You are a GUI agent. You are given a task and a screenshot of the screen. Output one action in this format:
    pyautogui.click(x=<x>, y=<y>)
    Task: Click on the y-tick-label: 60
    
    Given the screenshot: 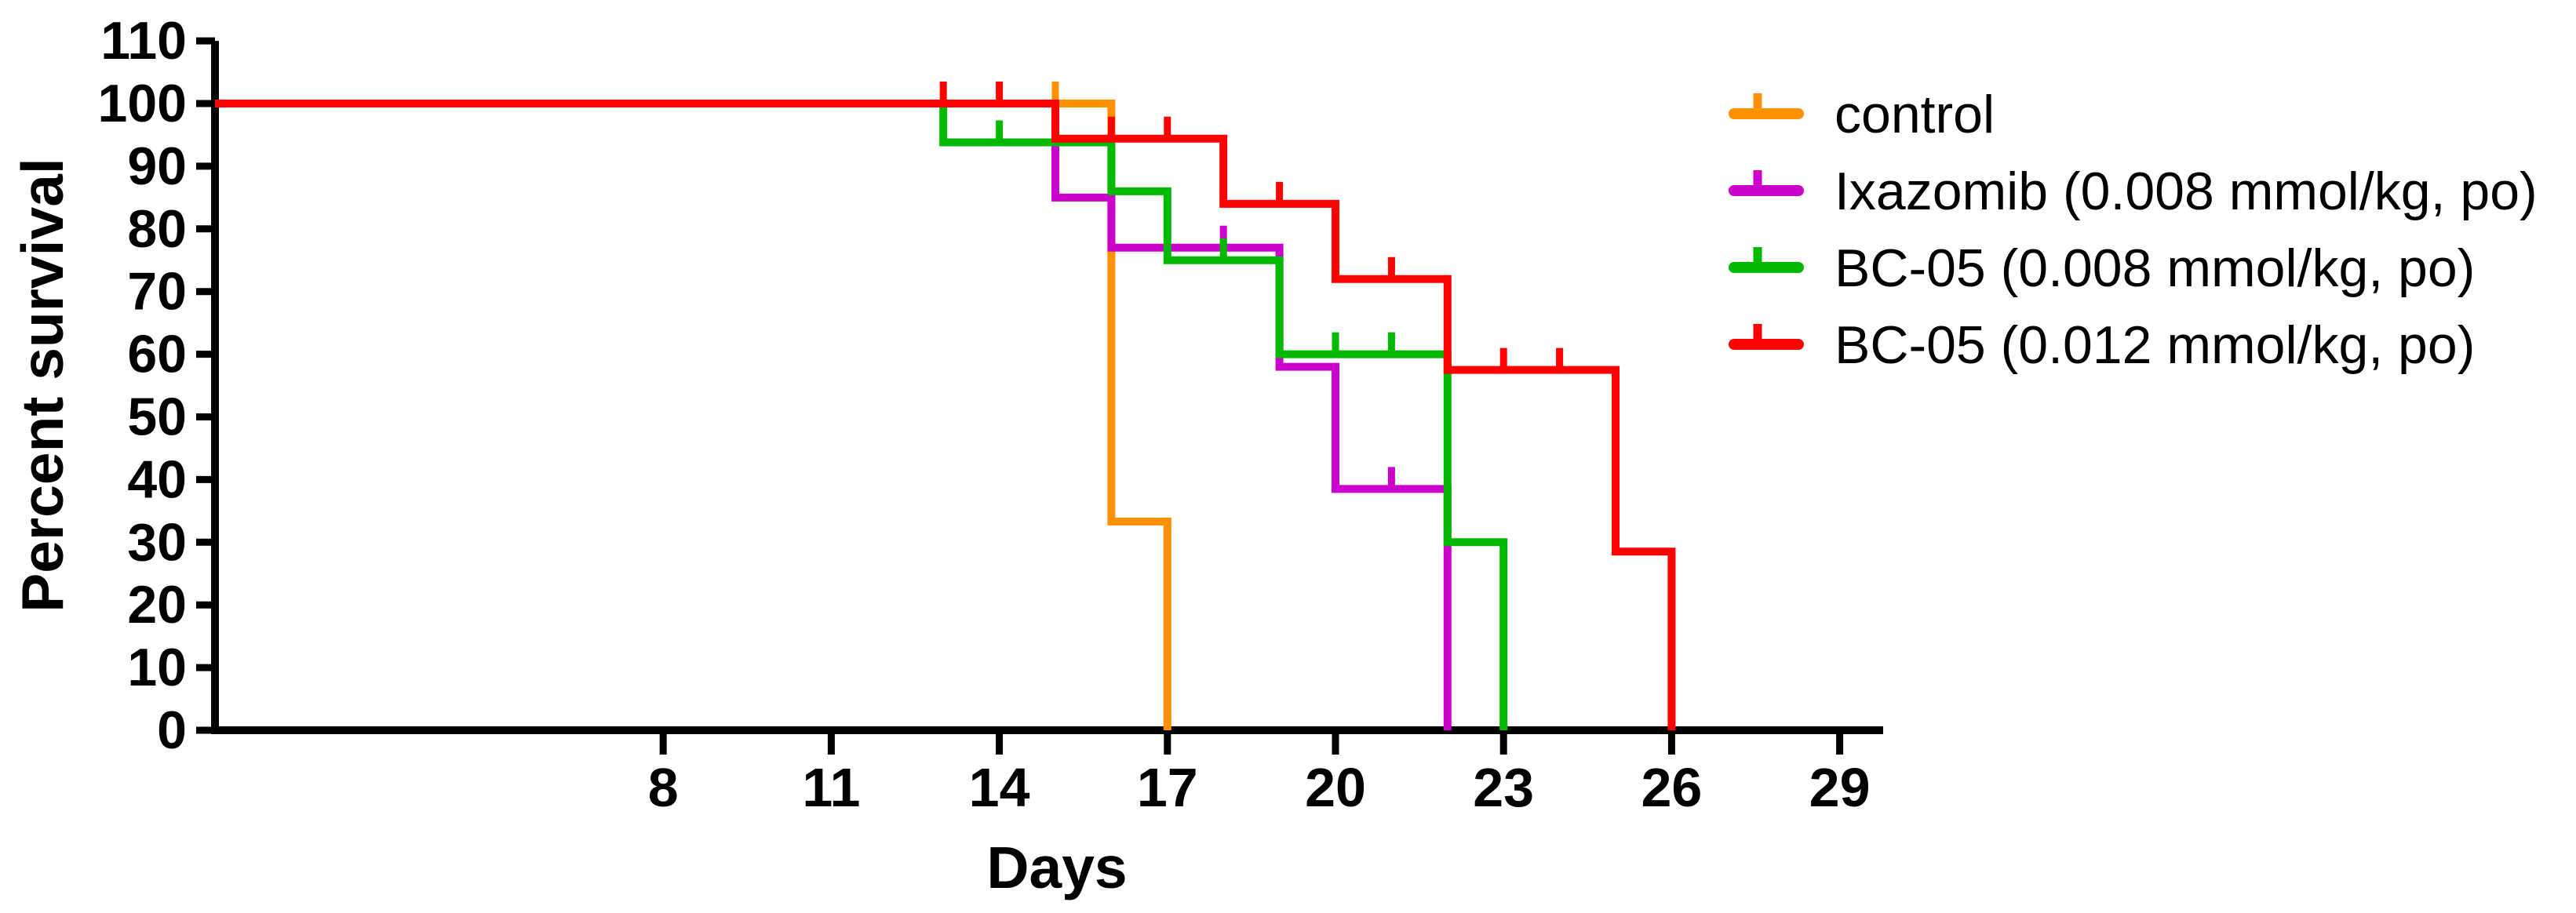 What is the action you would take?
    pyautogui.click(x=157, y=354)
    